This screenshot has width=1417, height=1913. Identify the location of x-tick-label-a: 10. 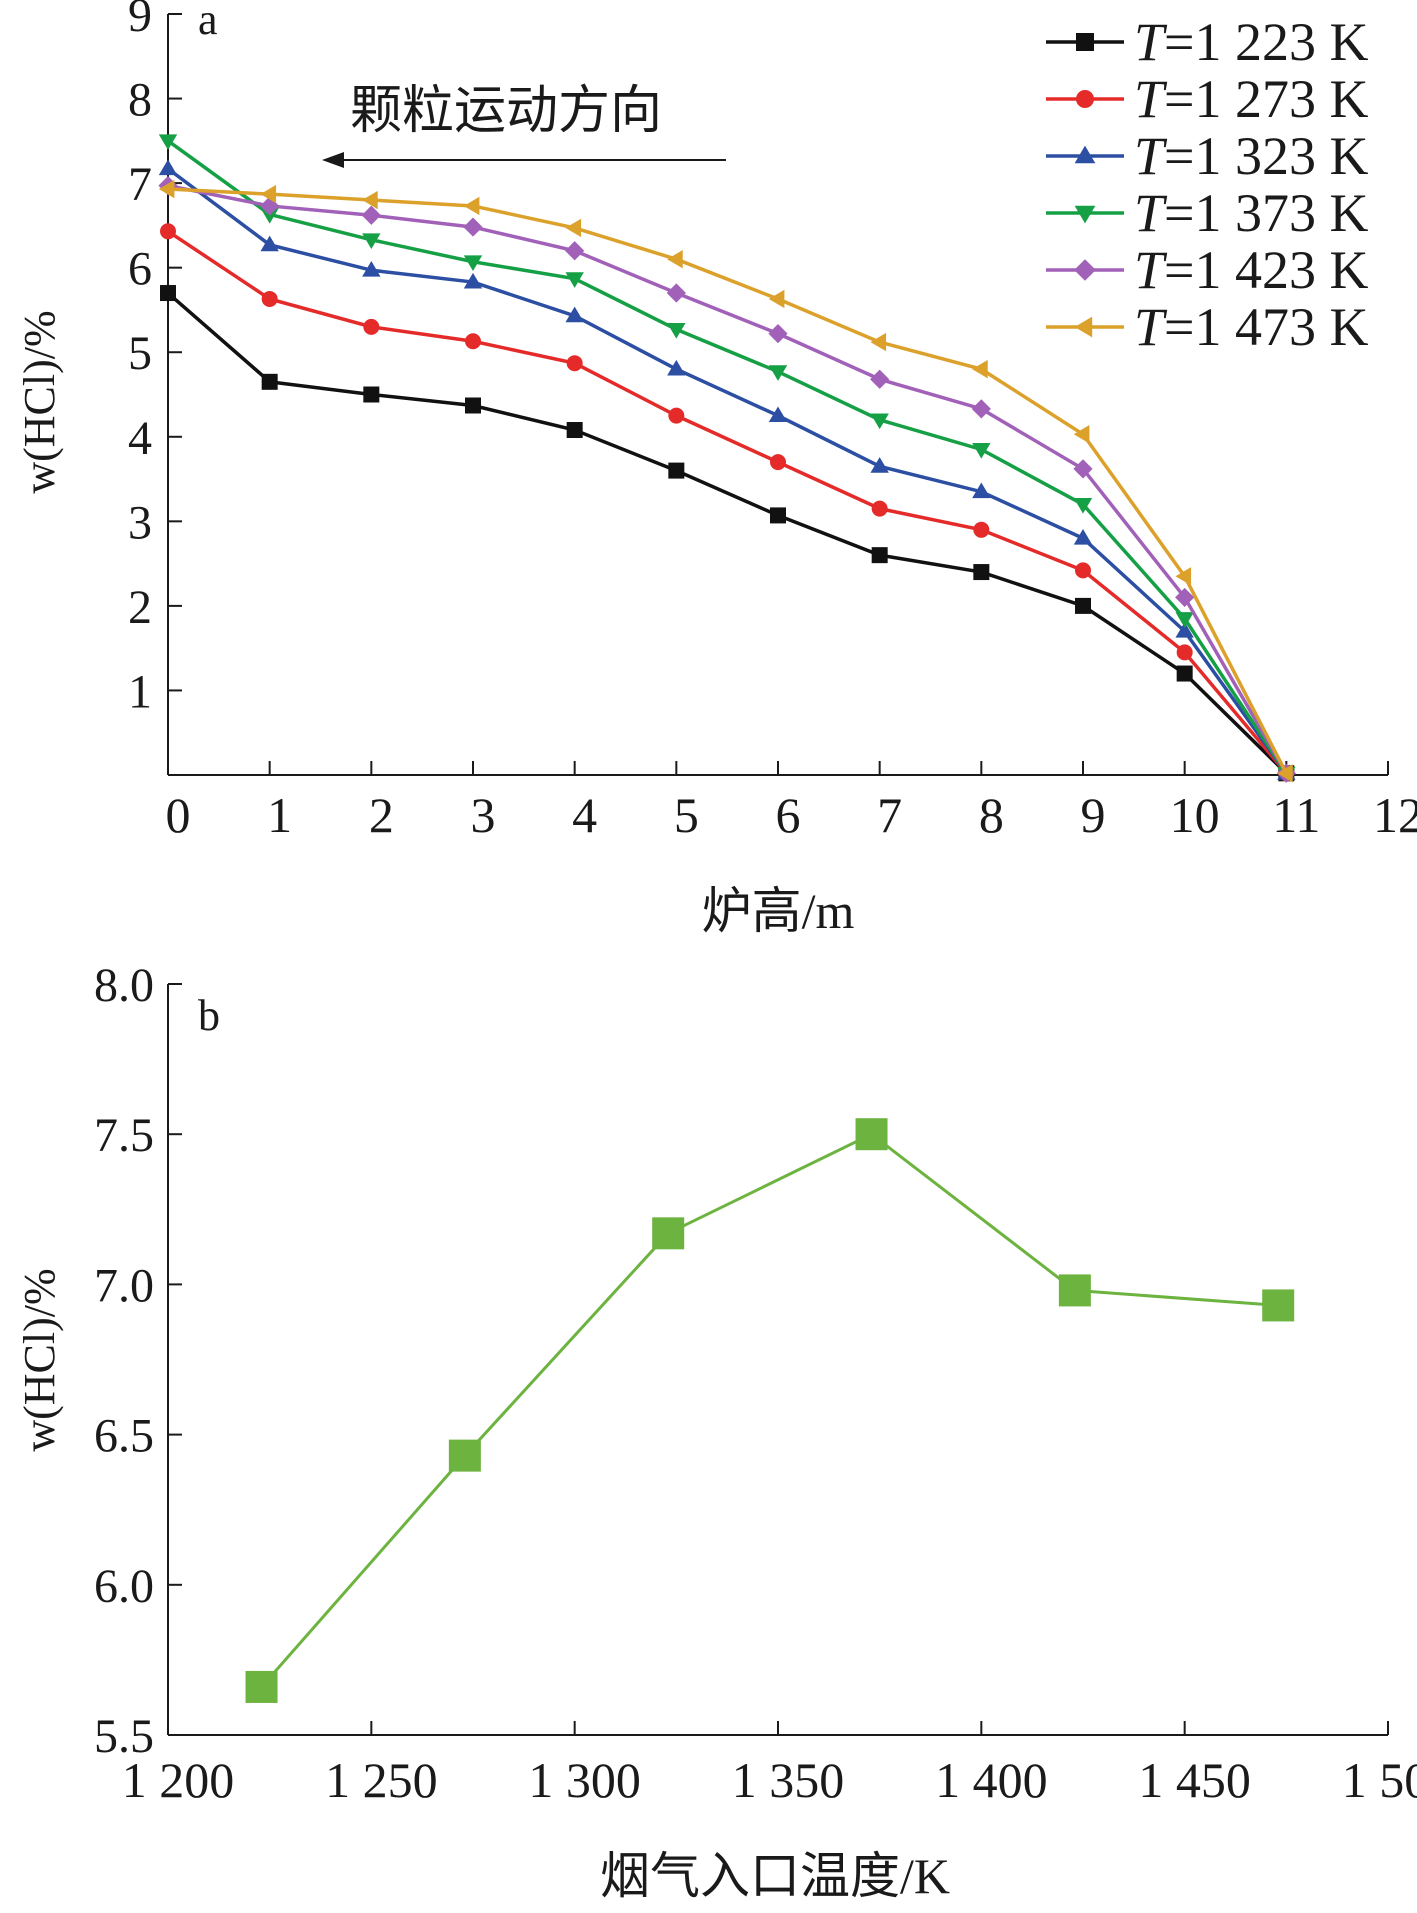
(1195, 815).